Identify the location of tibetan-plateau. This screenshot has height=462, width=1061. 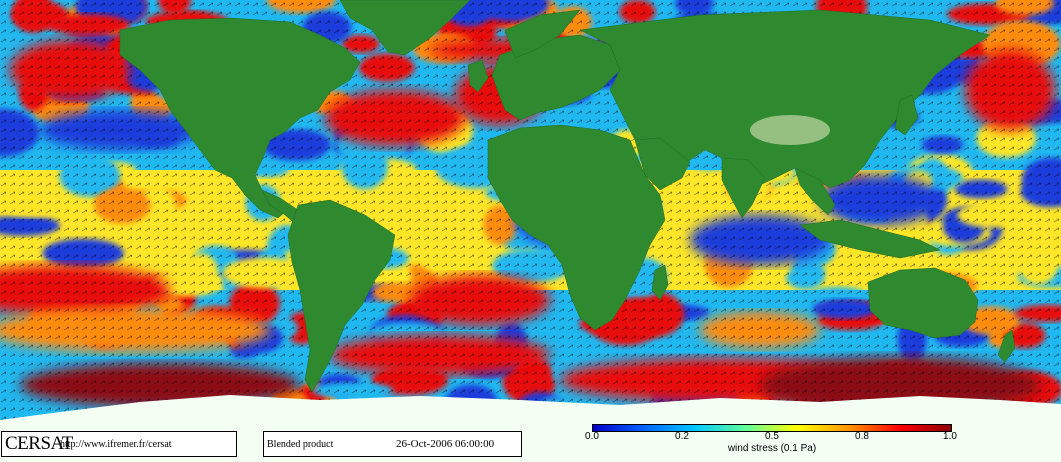
(790, 130).